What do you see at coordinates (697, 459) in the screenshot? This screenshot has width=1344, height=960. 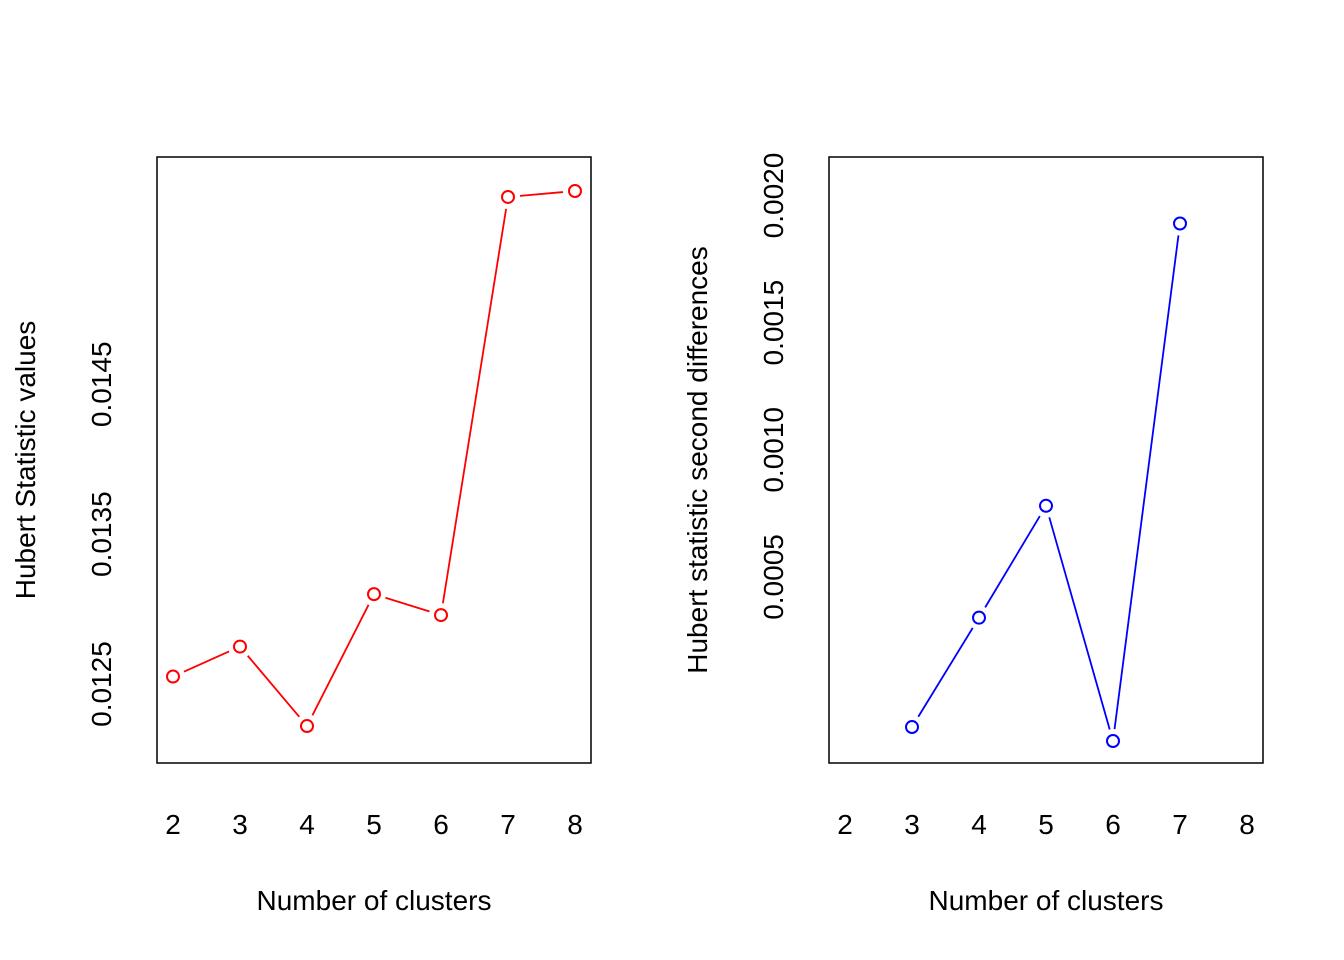 I see `y-axis-label: Hubert statistic second differences` at bounding box center [697, 459].